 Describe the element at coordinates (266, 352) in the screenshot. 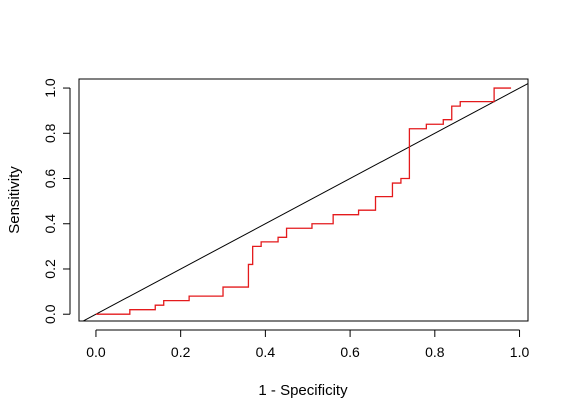

I see `x-tick-label: 0.4` at that location.